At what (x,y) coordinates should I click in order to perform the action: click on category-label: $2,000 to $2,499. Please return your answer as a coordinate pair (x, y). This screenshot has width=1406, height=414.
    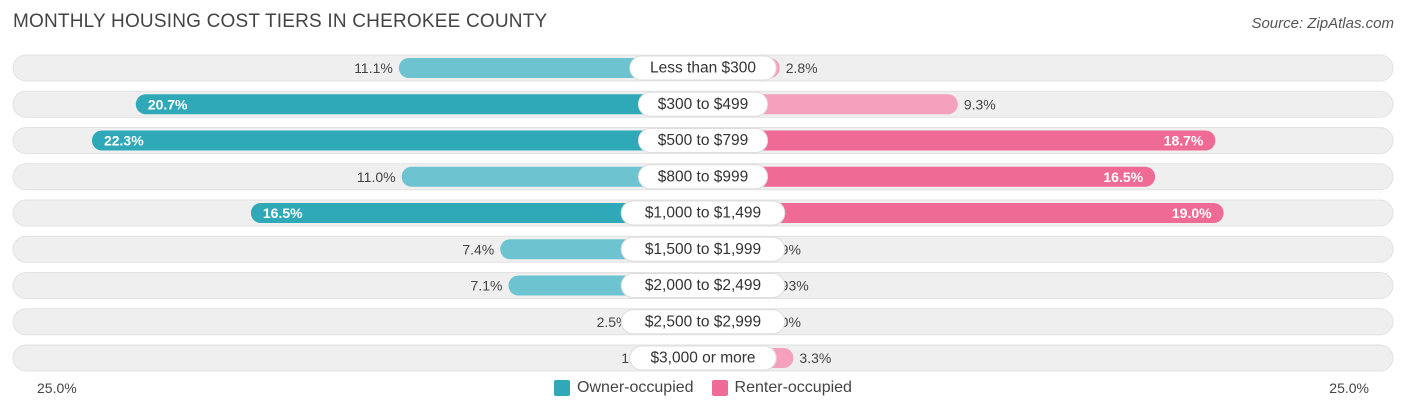
    Looking at the image, I should click on (703, 285).